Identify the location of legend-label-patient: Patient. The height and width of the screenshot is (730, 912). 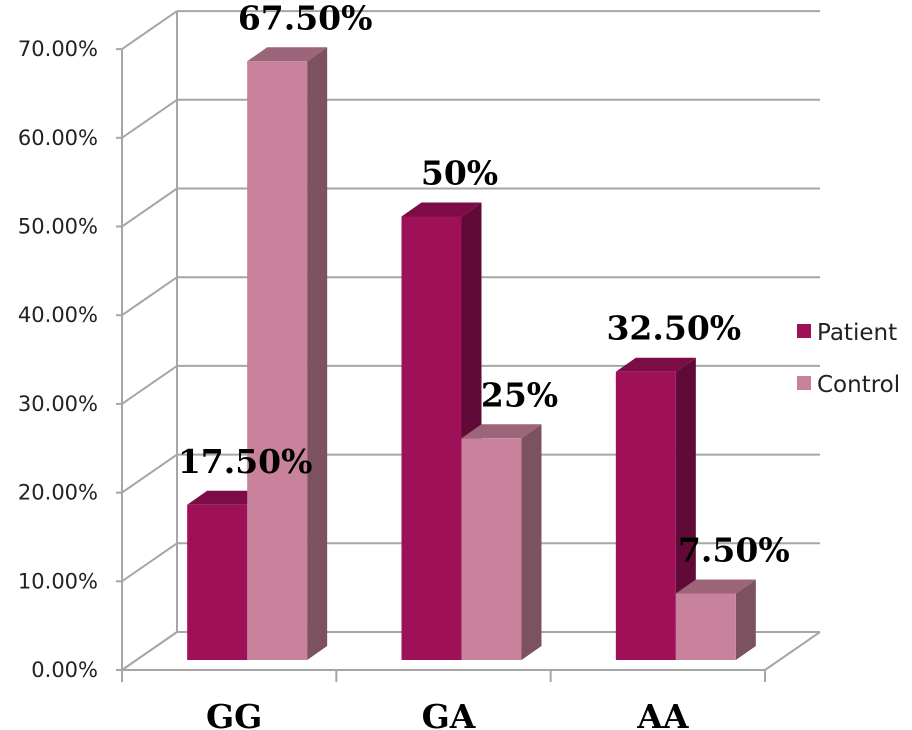
(857, 333).